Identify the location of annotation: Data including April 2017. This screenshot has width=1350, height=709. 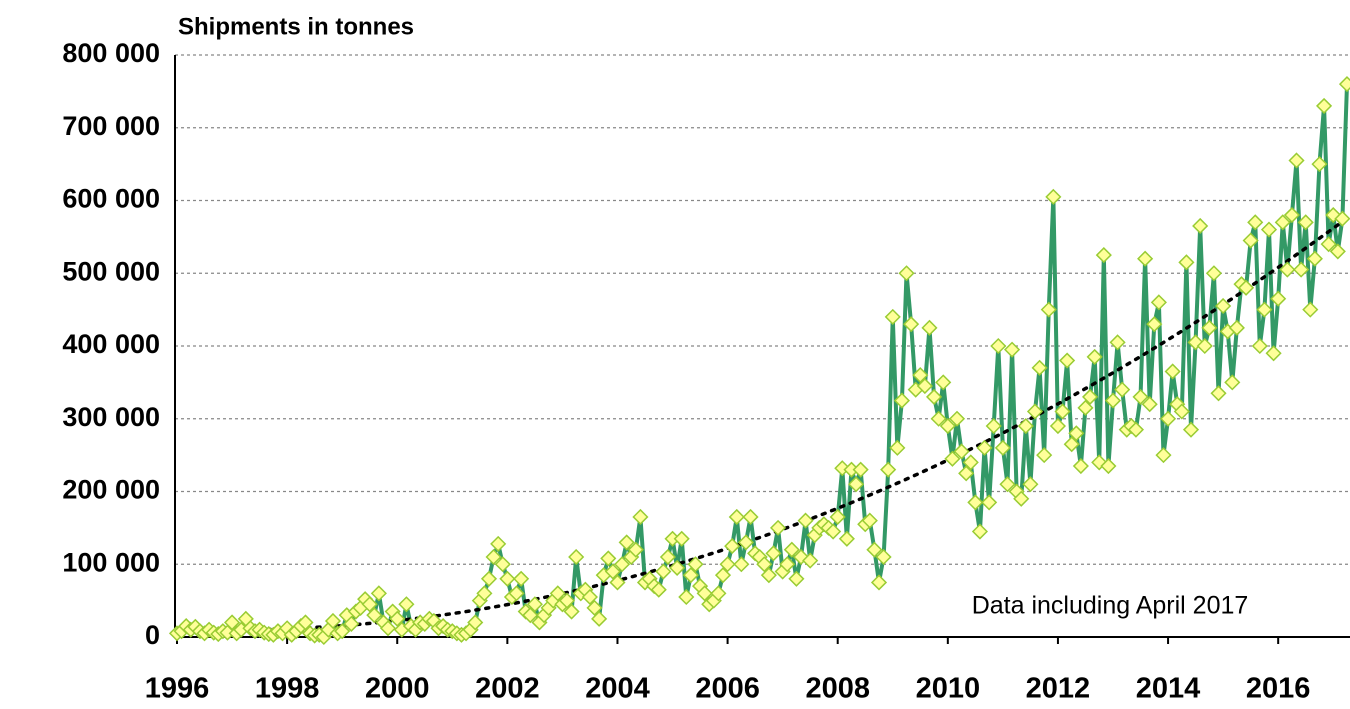
(1110, 606).